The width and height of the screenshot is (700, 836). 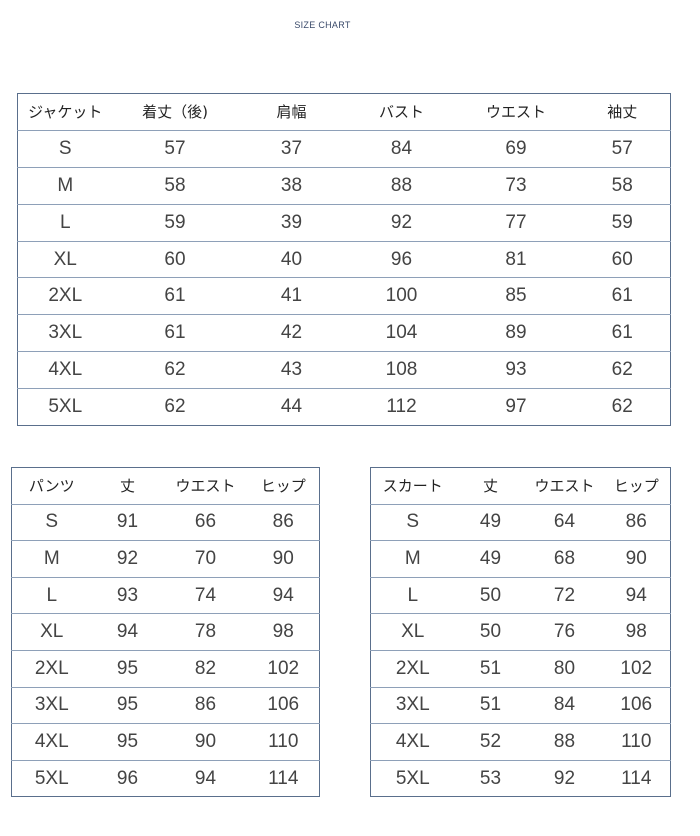 I want to click on measurement-cell: 40, so click(x=291, y=259).